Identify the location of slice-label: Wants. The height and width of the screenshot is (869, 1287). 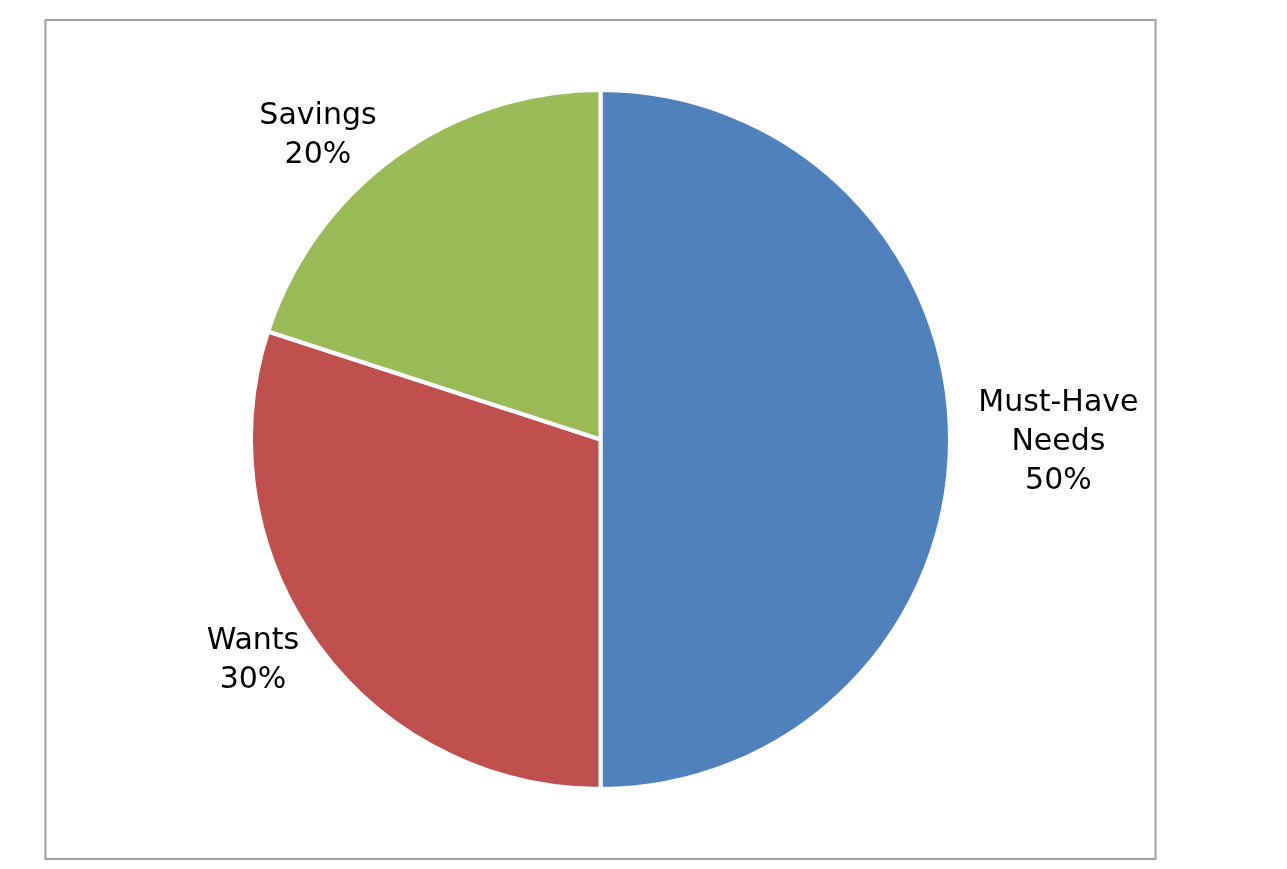
(253, 638).